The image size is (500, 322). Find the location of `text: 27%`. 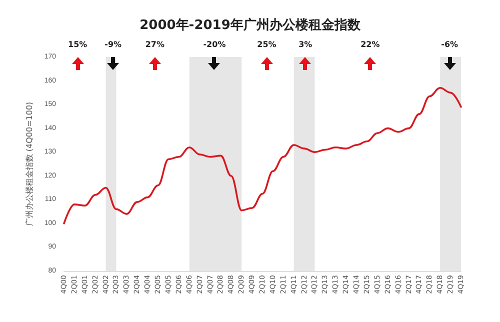

text: 27% is located at coordinates (154, 44).